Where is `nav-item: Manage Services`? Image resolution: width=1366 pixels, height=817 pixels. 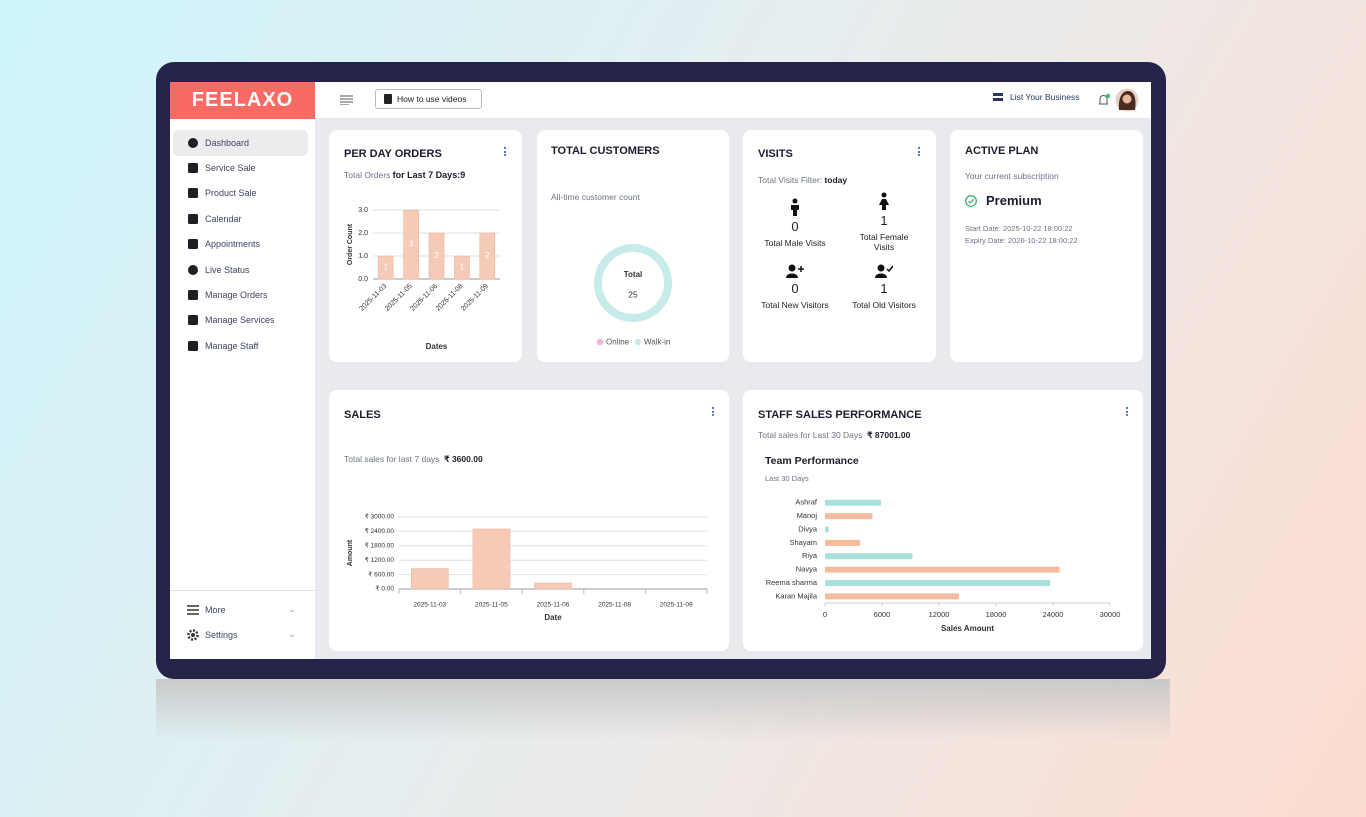 nav-item: Manage Services is located at coordinates (240, 320).